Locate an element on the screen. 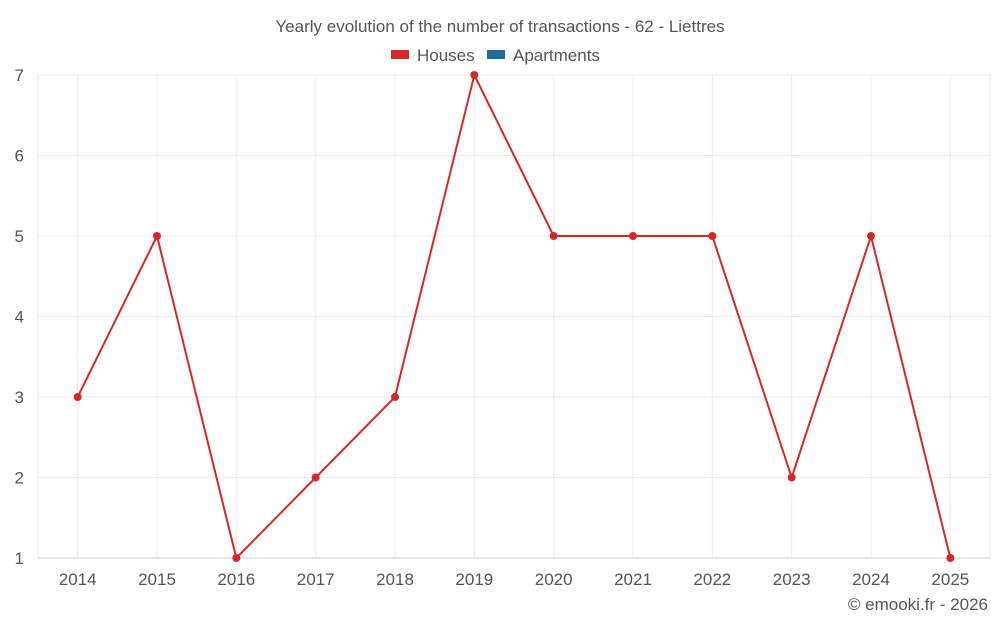 Image resolution: width=1000 pixels, height=625 pixels. data-point-houses-2017 is located at coordinates (315, 477).